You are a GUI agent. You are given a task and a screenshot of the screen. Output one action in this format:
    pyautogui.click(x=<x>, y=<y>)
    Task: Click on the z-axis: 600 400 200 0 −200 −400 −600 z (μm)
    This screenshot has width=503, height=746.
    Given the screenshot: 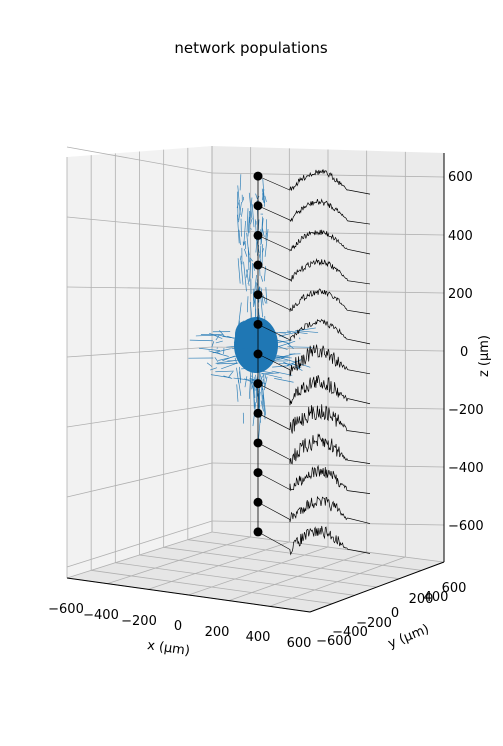 What is the action you would take?
    pyautogui.click(x=467, y=357)
    